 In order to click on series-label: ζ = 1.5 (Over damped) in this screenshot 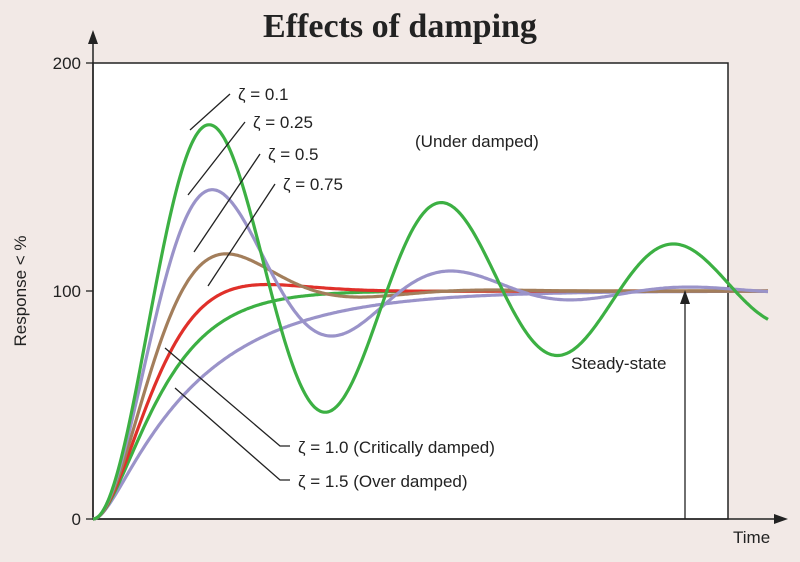, I will do `click(383, 481)`.